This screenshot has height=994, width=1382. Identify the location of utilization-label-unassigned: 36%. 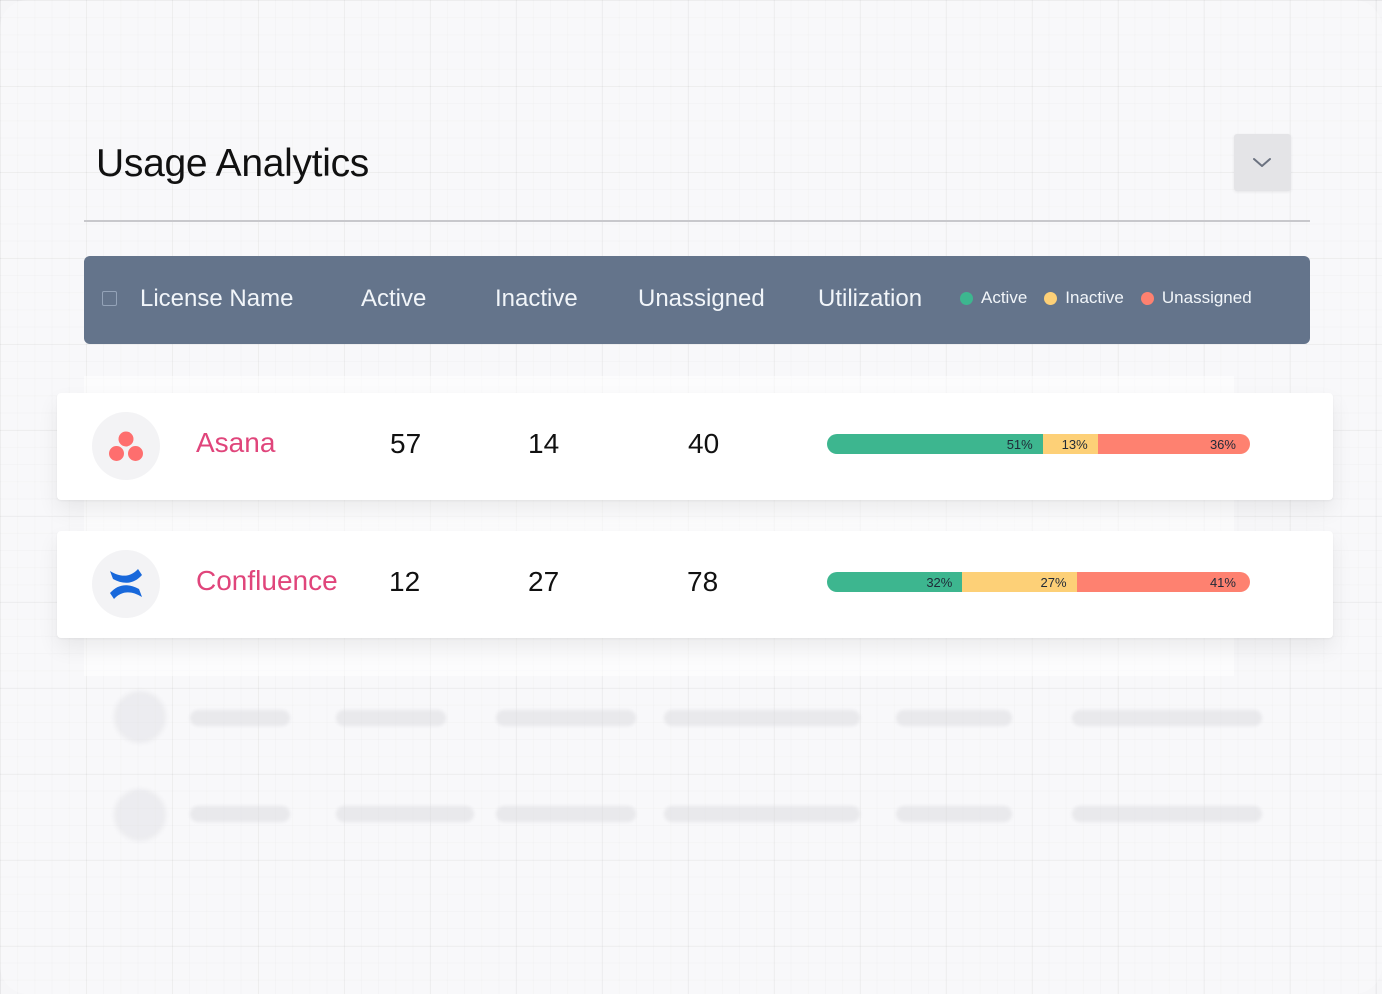
(1222, 444).